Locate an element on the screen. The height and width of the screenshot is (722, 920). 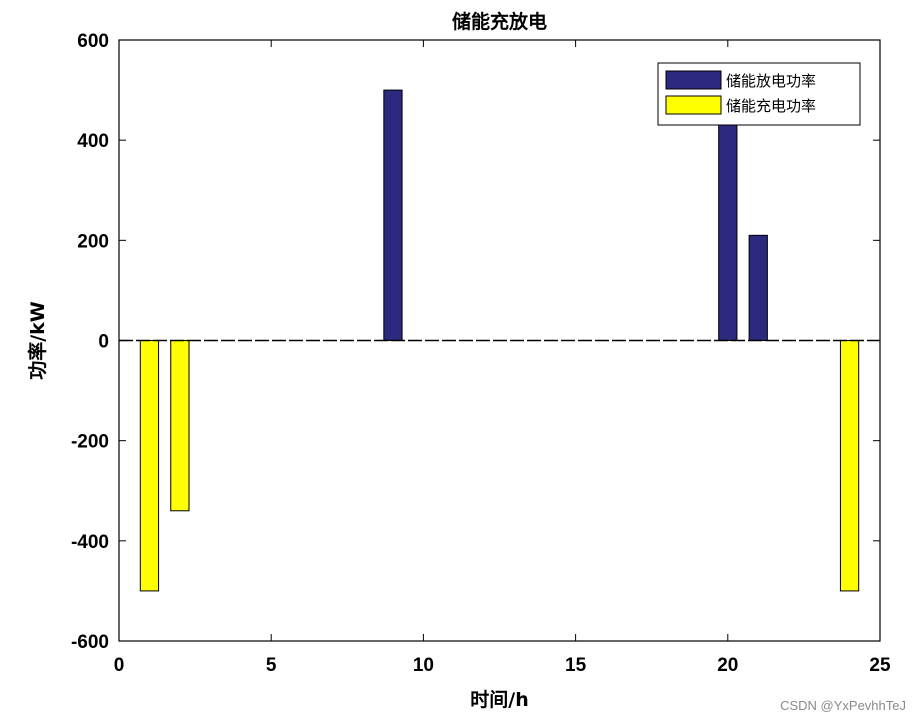
y-tick-label: 200 is located at coordinates (93, 241).